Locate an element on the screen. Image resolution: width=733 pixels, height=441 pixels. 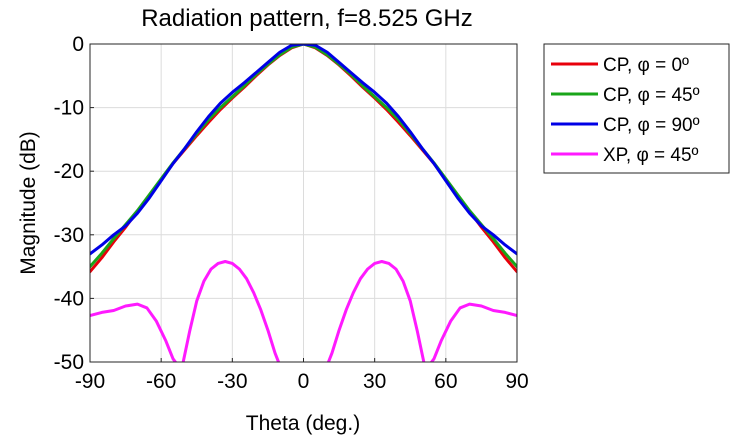
y-tick-label: 0 is located at coordinates (78, 44).